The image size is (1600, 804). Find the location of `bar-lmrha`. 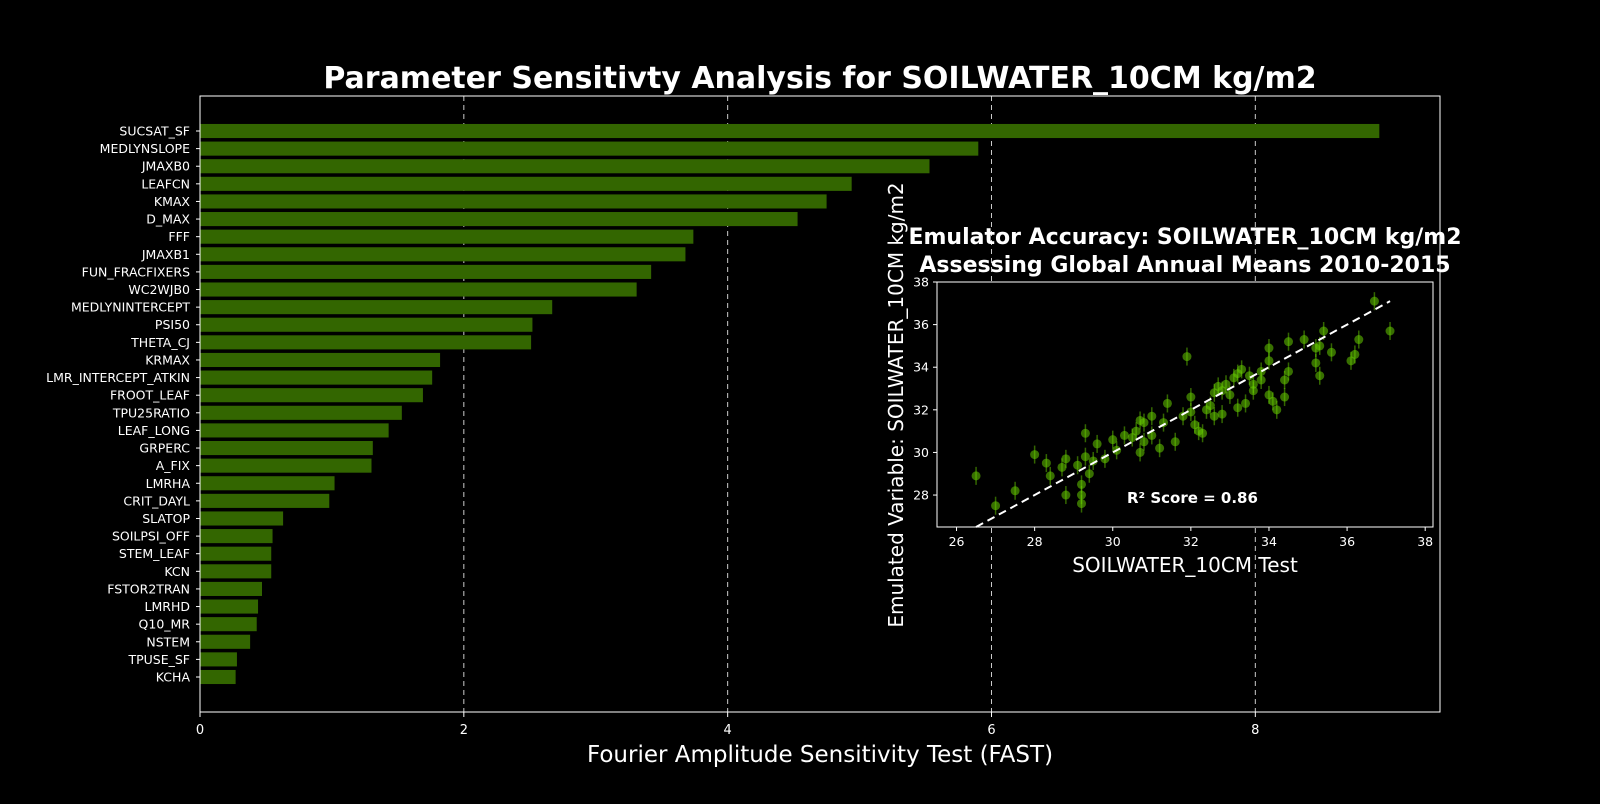

bar-lmrha is located at coordinates (267, 483).